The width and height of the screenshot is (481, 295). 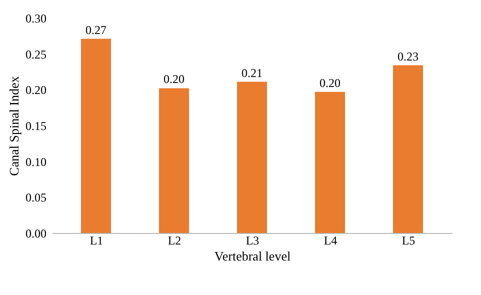 What do you see at coordinates (252, 256) in the screenshot?
I see `x-axis-title: Vertebral level` at bounding box center [252, 256].